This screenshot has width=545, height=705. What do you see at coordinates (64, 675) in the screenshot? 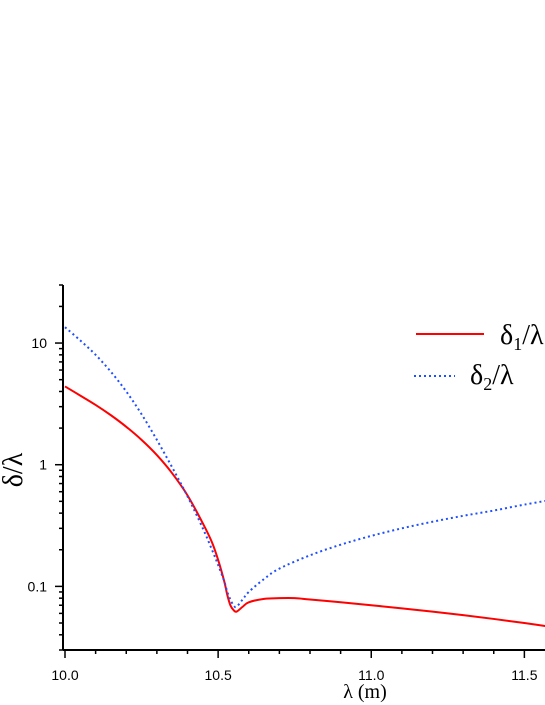
I see `x-tick-label: 10.0` at bounding box center [64, 675].